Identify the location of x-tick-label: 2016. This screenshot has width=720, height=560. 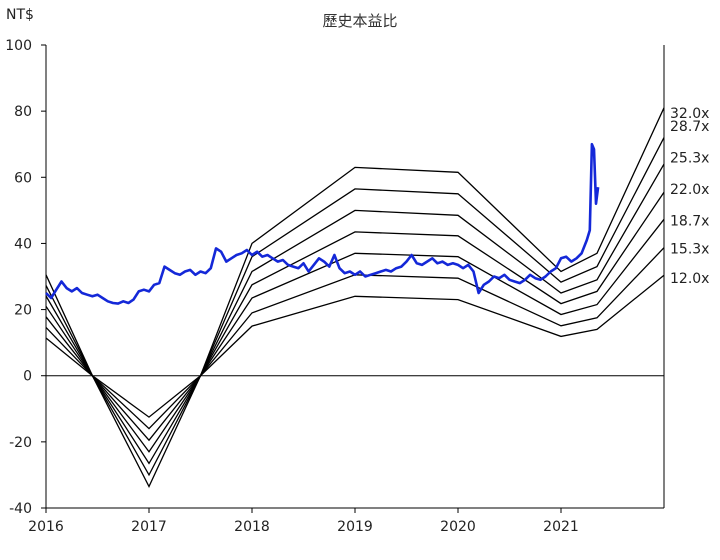
(46, 527).